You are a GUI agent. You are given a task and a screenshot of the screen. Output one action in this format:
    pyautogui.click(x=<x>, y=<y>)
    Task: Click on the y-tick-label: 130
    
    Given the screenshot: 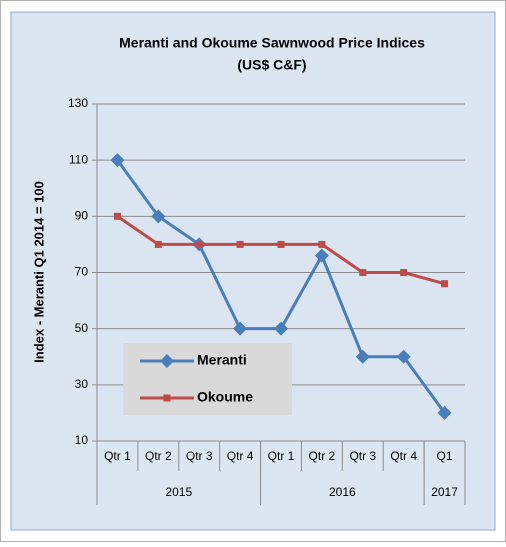 What is the action you would take?
    pyautogui.click(x=78, y=103)
    